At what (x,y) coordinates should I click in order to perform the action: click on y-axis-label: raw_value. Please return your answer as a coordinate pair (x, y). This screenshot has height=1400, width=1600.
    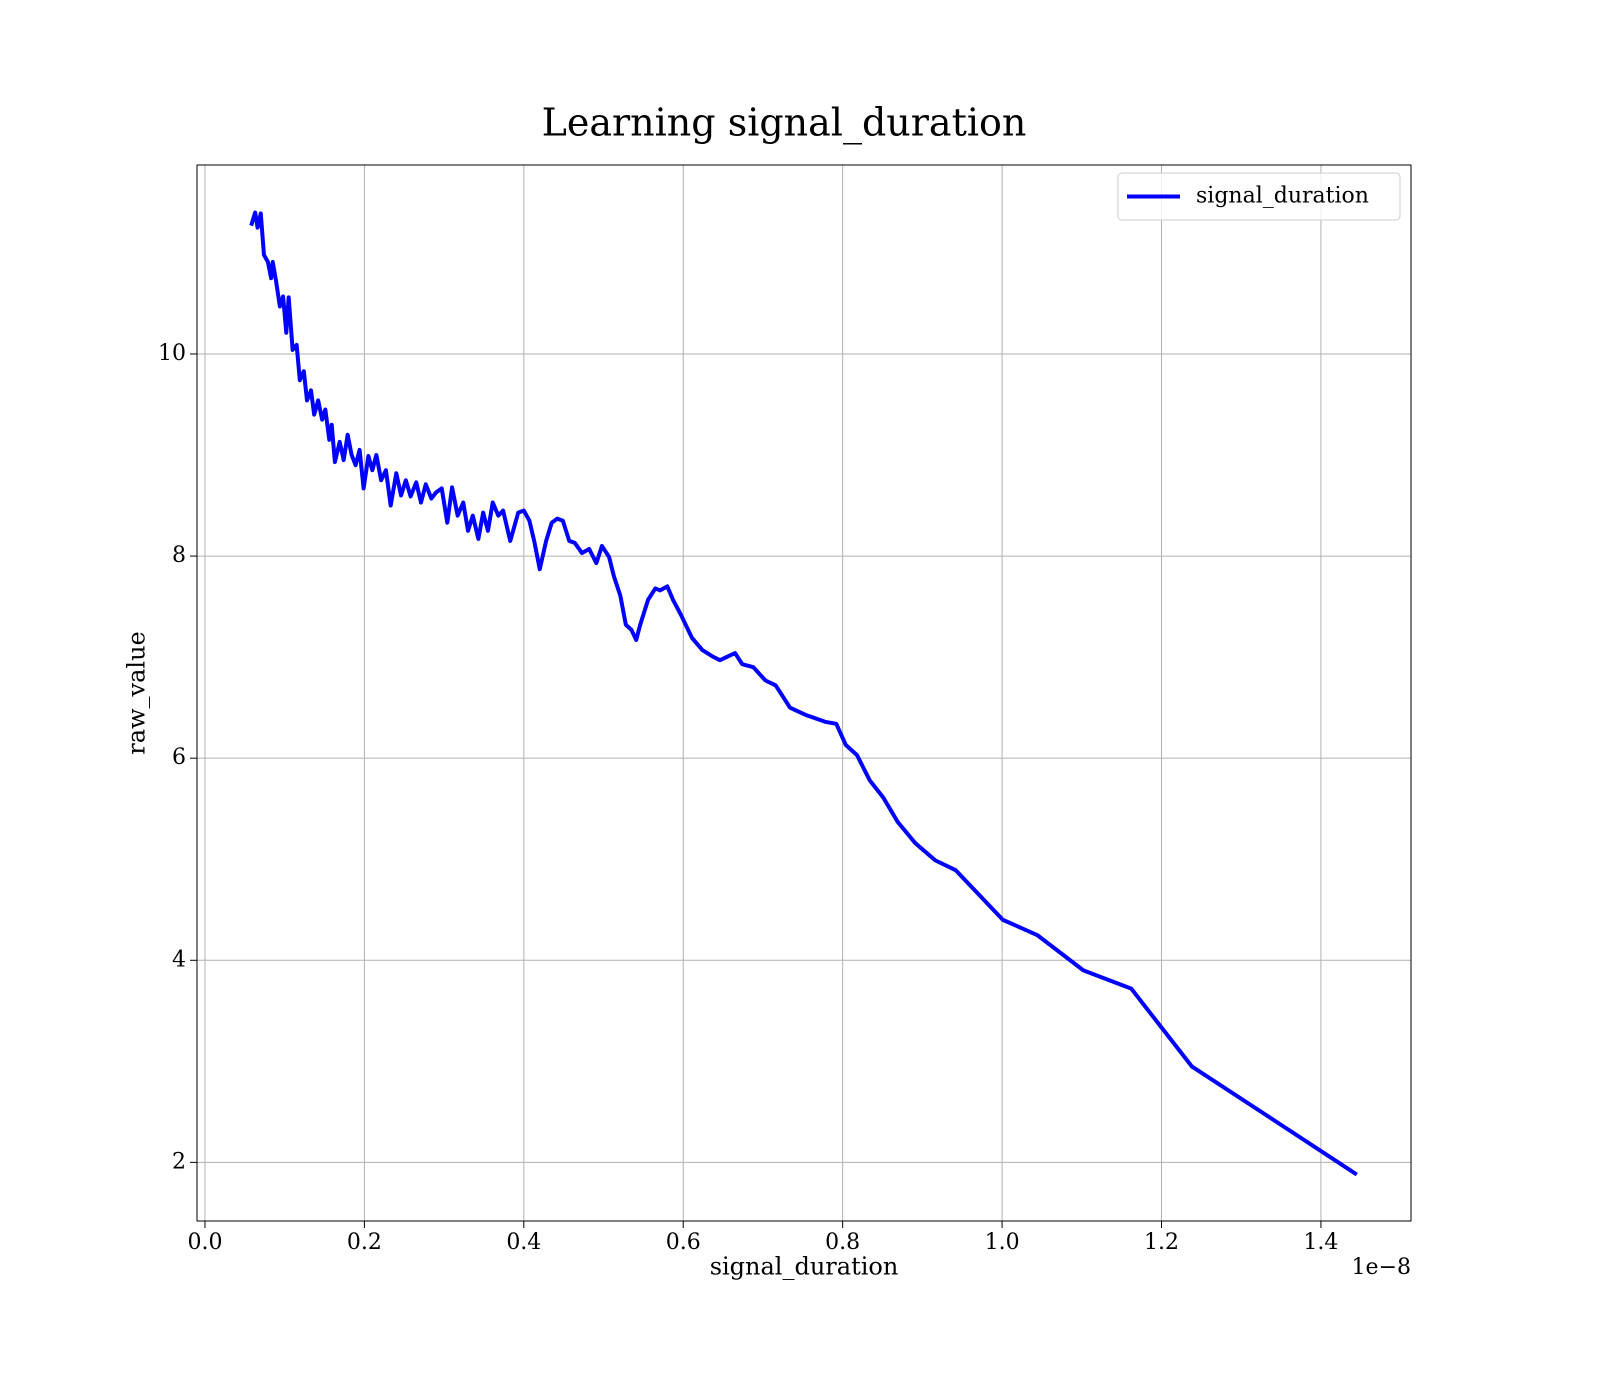
    Looking at the image, I should click on (137, 693).